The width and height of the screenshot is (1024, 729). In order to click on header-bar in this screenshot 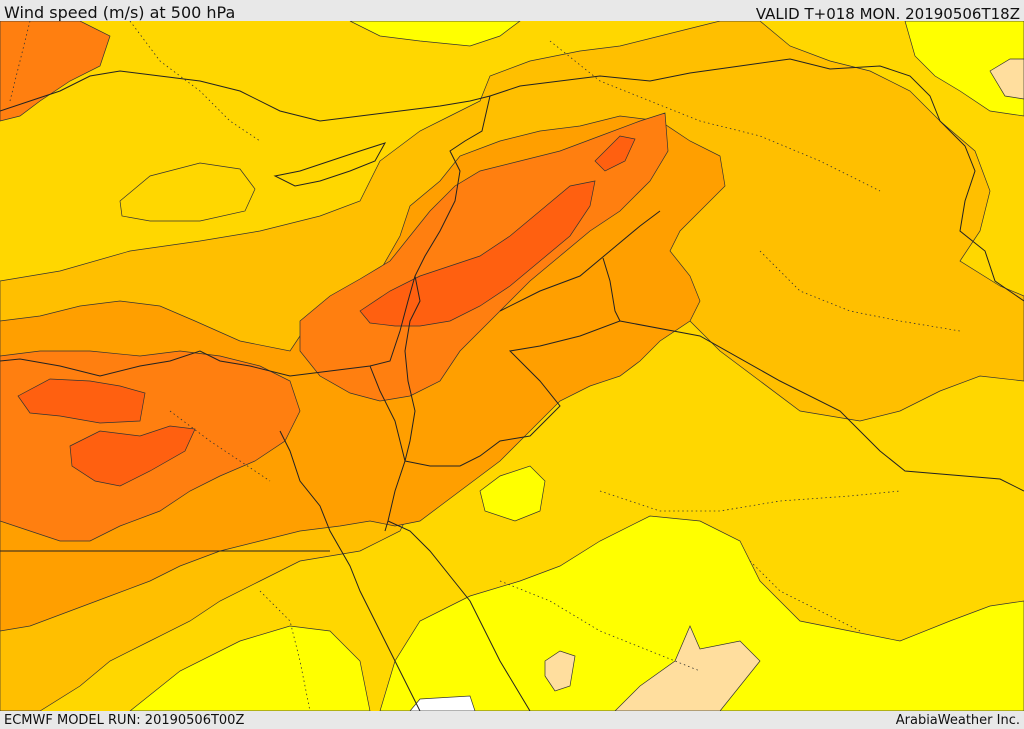, I will do `click(512, 10)`.